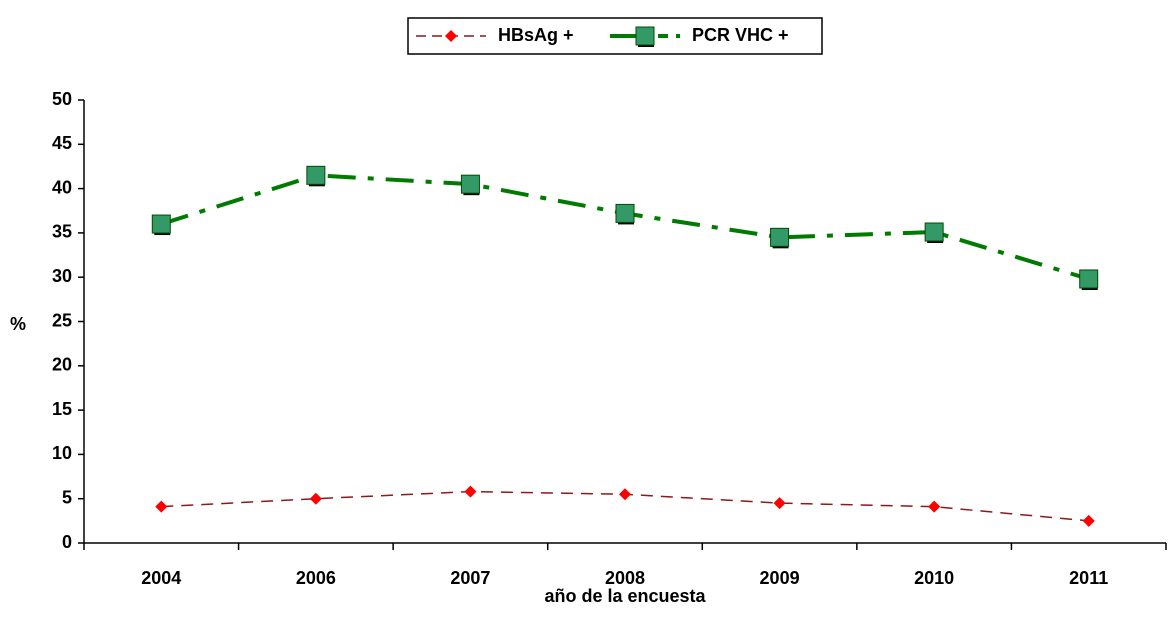 This screenshot has height=632, width=1168. What do you see at coordinates (161, 578) in the screenshot?
I see `x-tick-label: 2004` at bounding box center [161, 578].